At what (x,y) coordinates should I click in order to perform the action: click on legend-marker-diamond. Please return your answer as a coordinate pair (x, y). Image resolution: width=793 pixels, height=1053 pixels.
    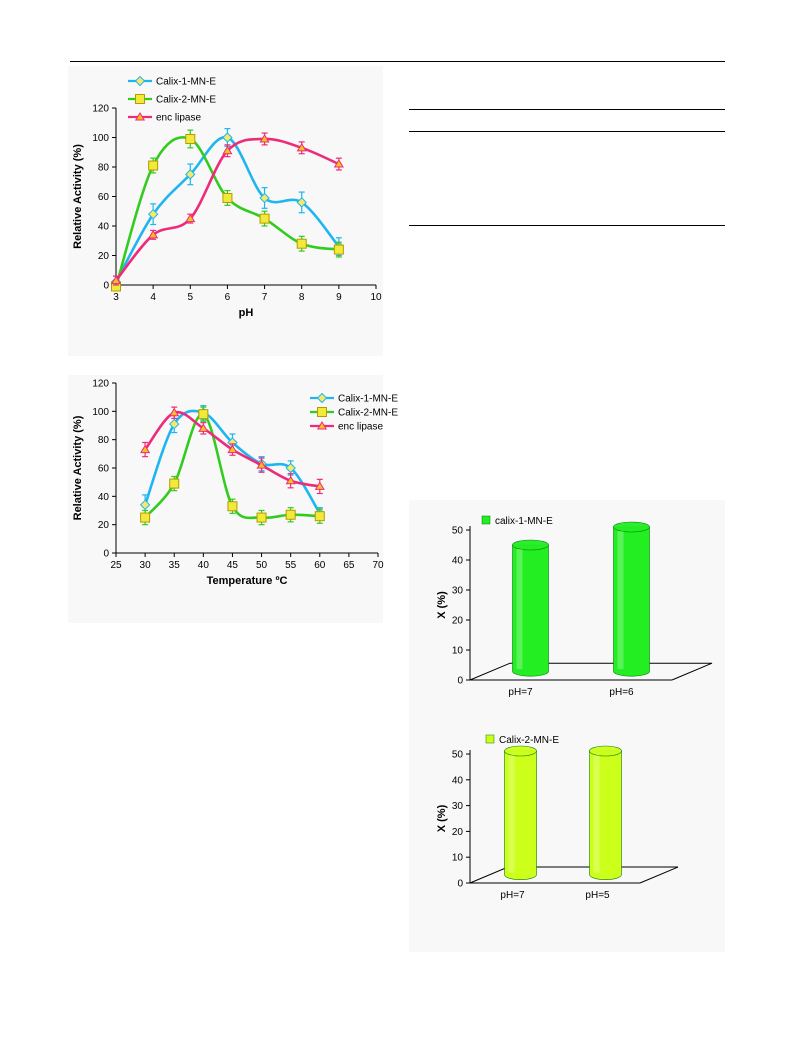
    Looking at the image, I should click on (140, 81).